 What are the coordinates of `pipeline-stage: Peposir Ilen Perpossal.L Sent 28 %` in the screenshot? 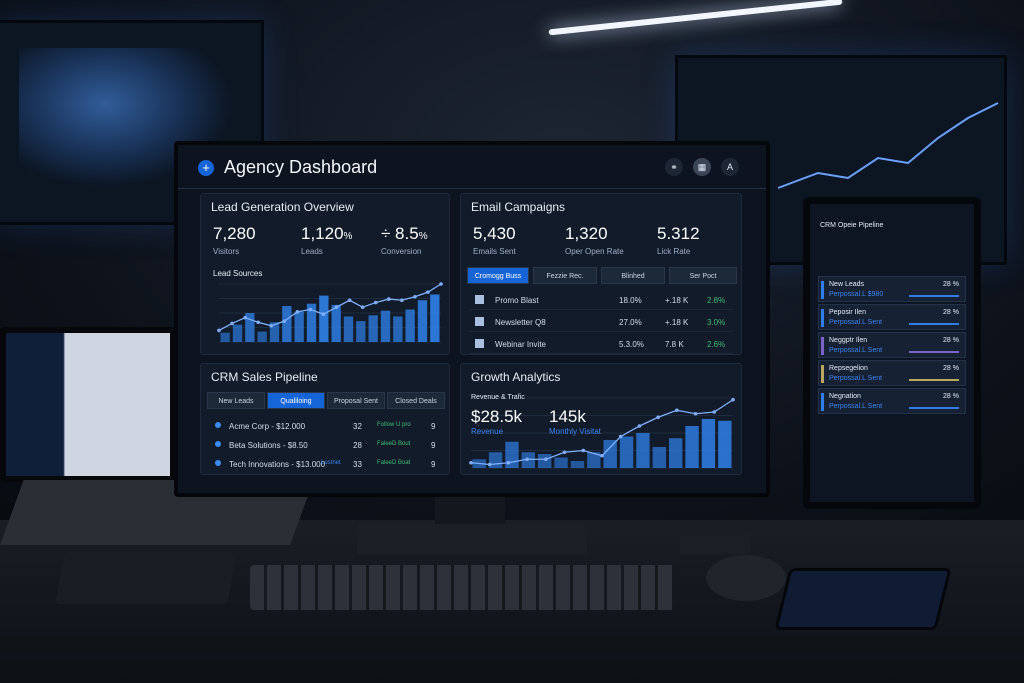 It's located at (892, 317).